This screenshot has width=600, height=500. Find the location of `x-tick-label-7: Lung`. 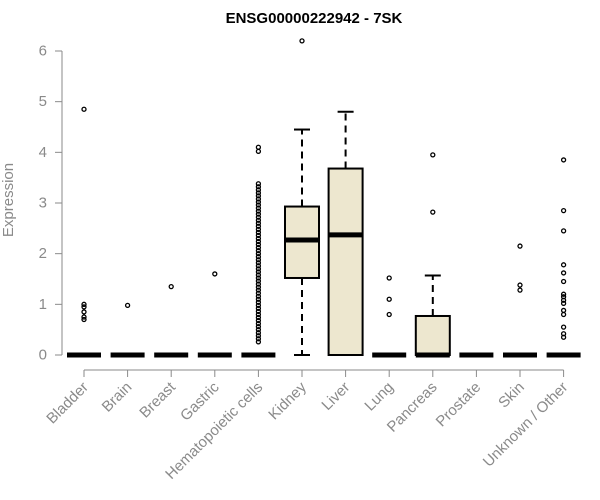

x-tick-label-7: Lung is located at coordinates (379, 397).